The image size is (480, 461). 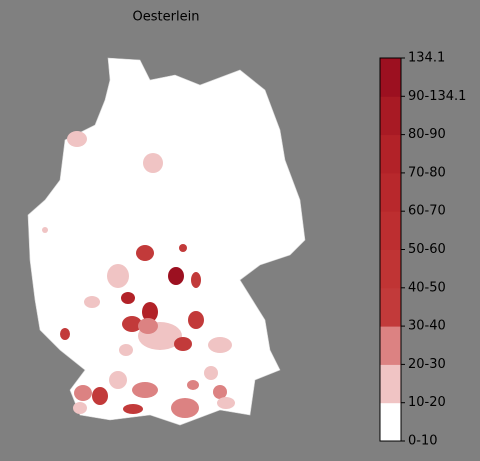 What do you see at coordinates (166, 17) in the screenshot?
I see `map-title: Oesterlein` at bounding box center [166, 17].